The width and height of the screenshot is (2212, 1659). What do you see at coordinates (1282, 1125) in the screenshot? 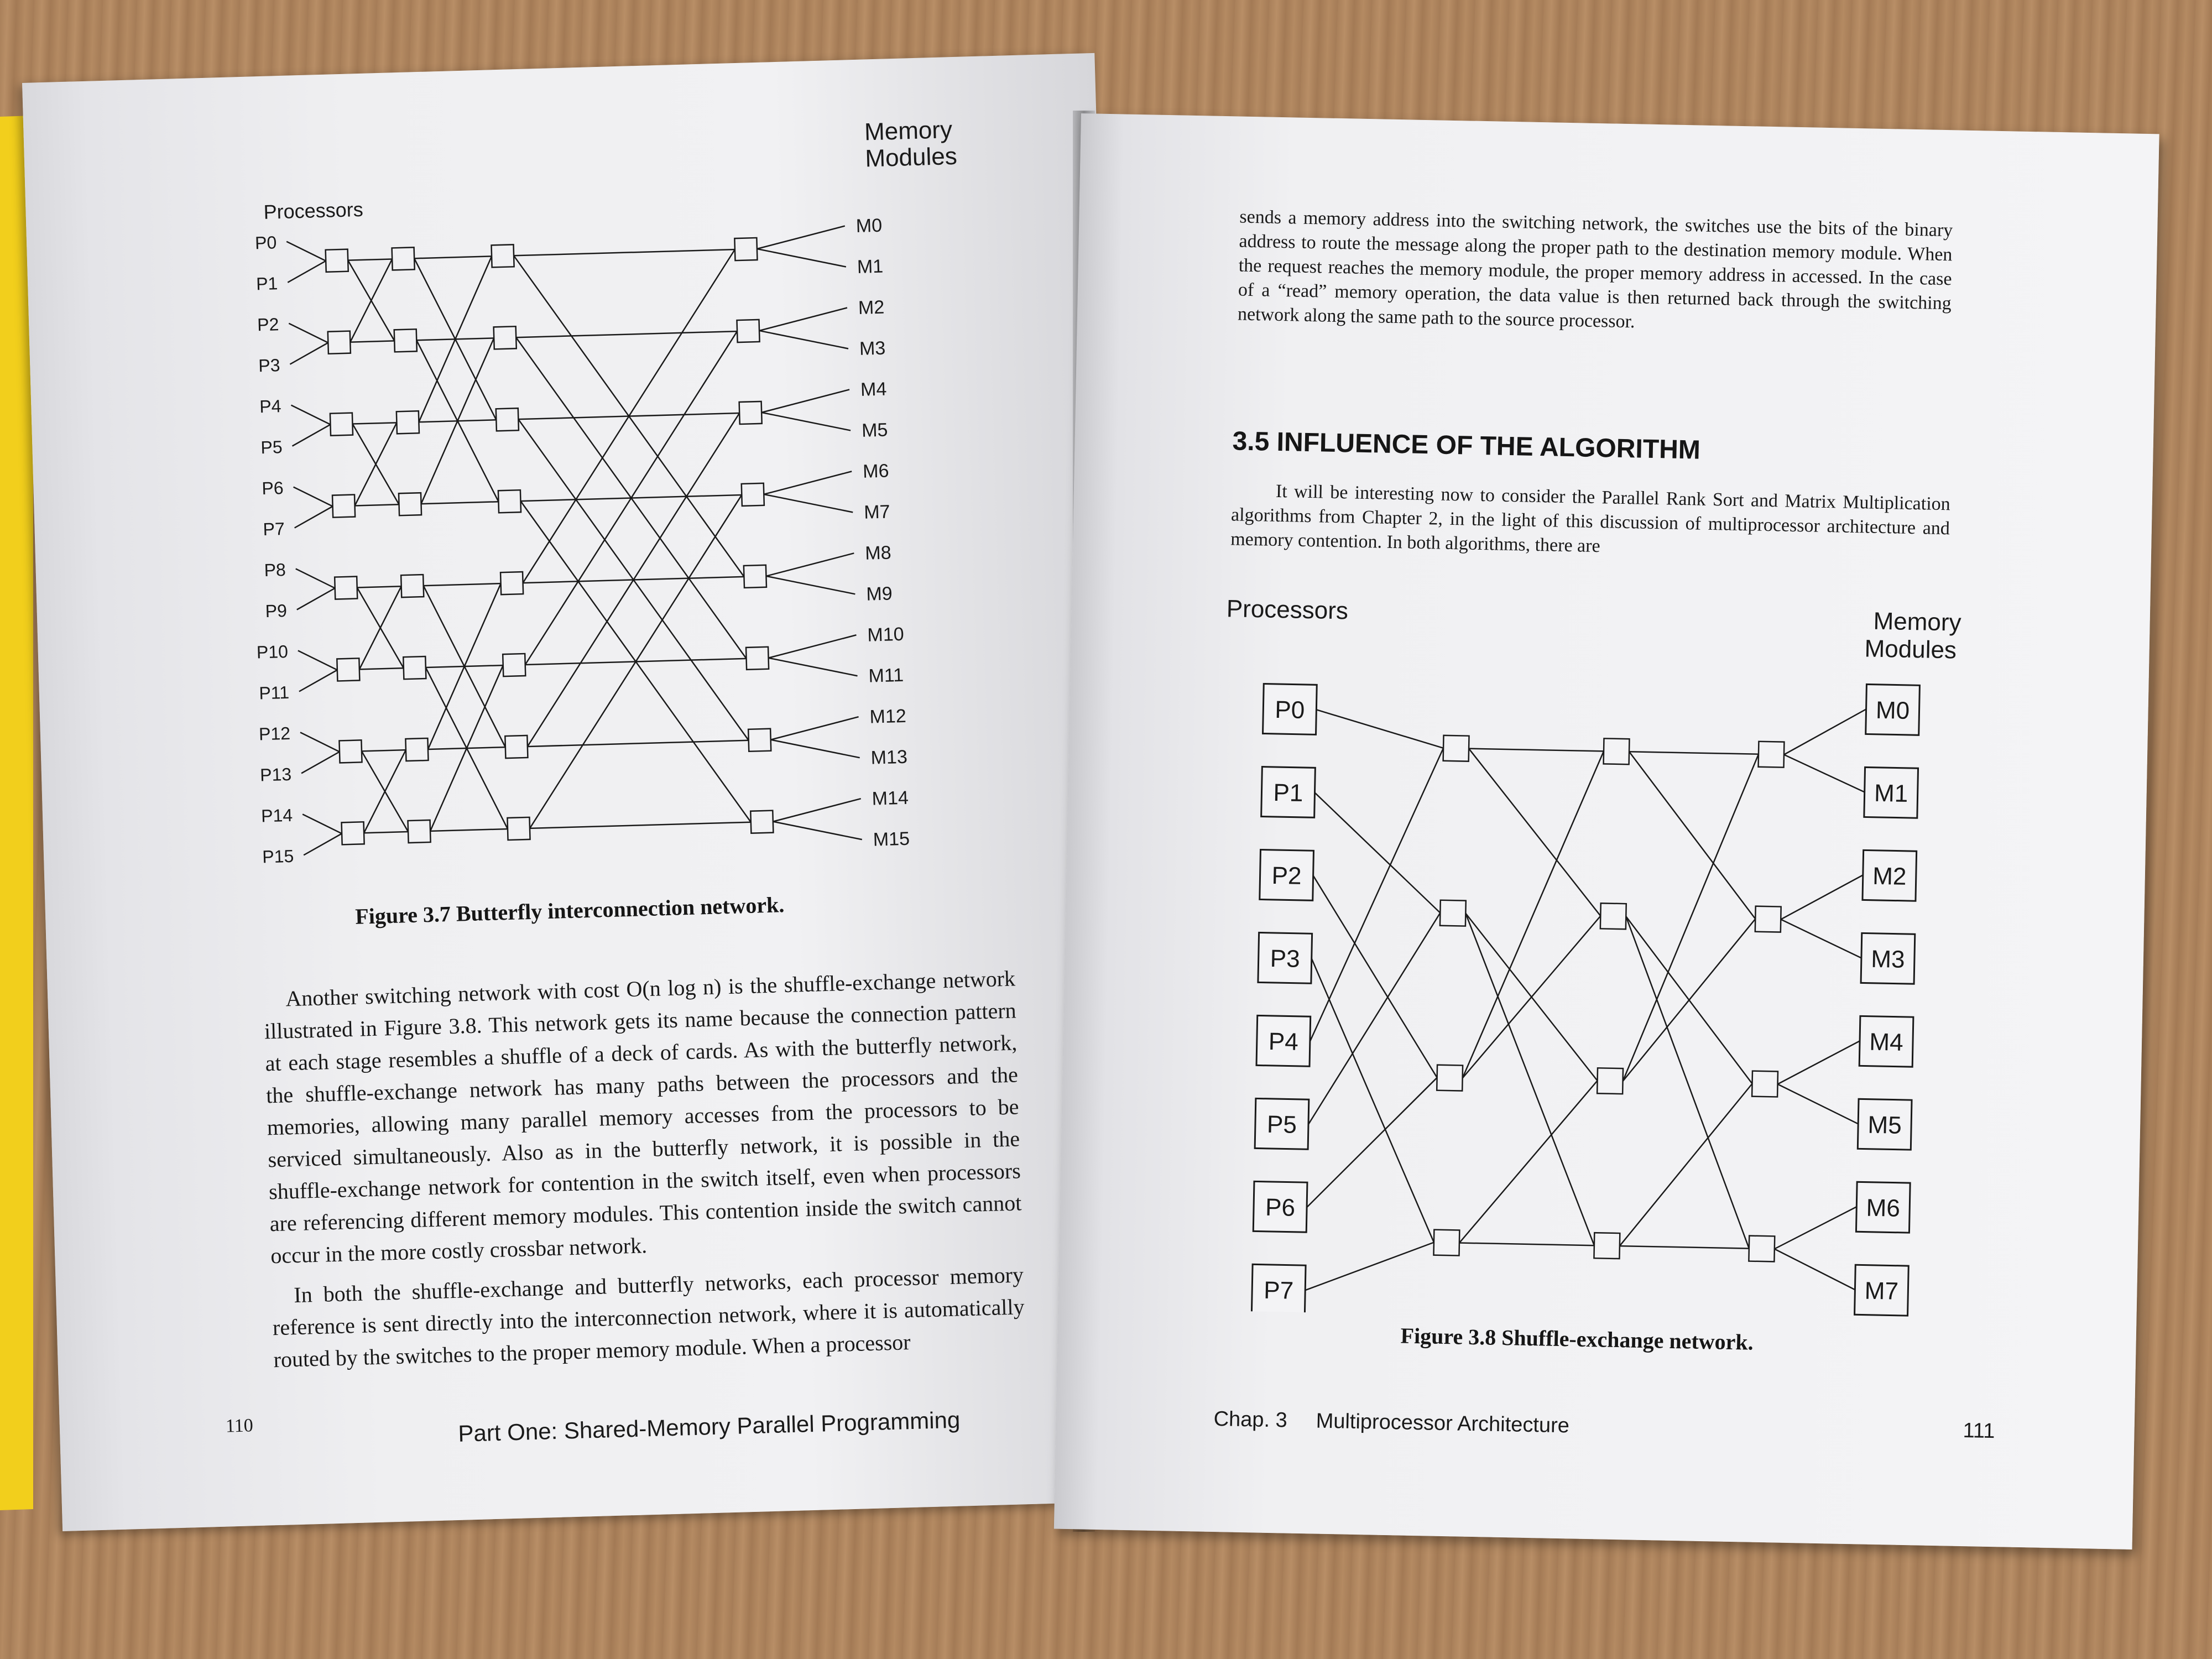
I see `shuffle-processor-label: P5` at bounding box center [1282, 1125].